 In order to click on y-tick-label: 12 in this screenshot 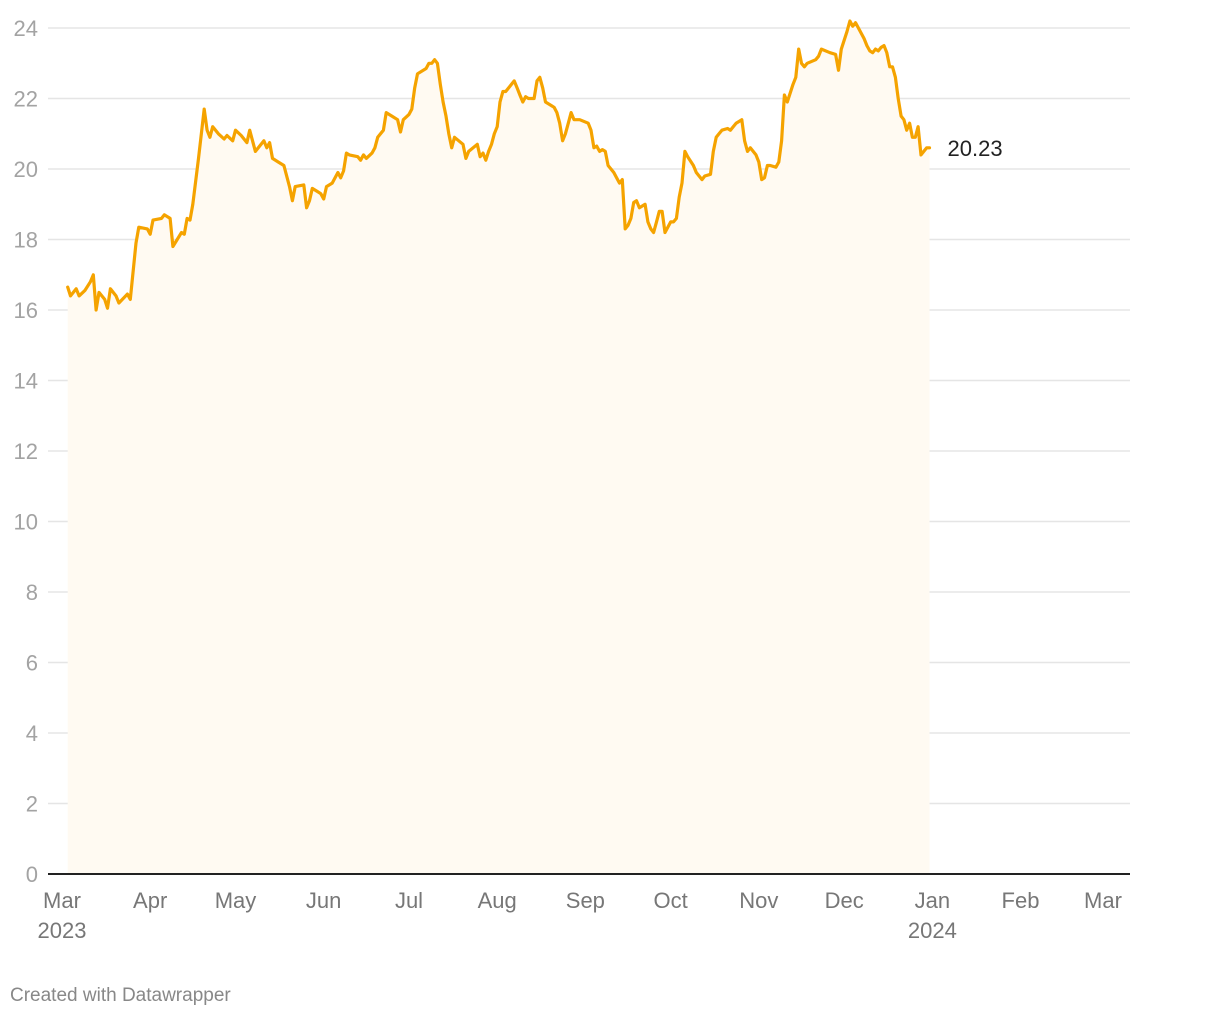, I will do `click(26, 451)`.